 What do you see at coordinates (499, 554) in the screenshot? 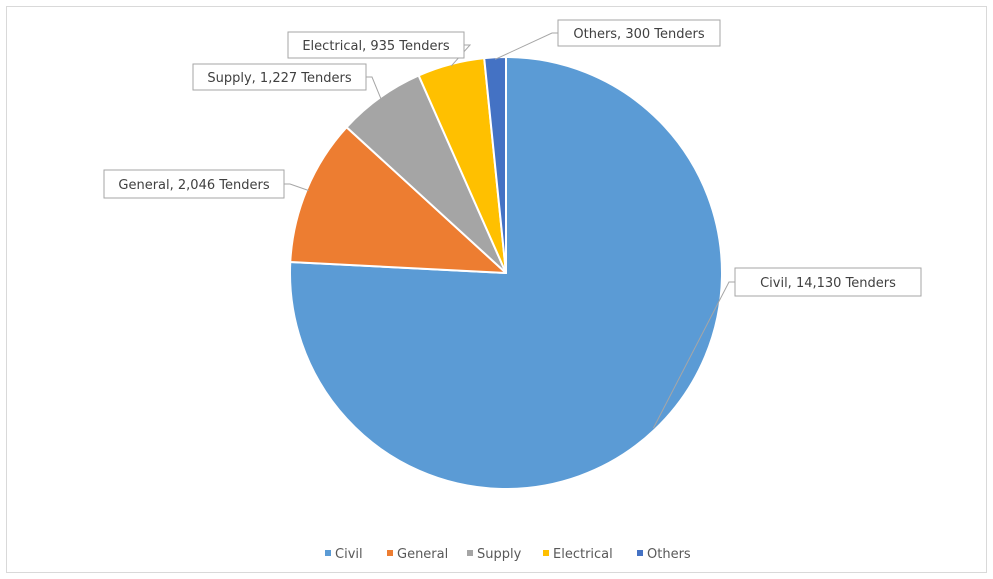
I see `legend-label-supply: Supply` at bounding box center [499, 554].